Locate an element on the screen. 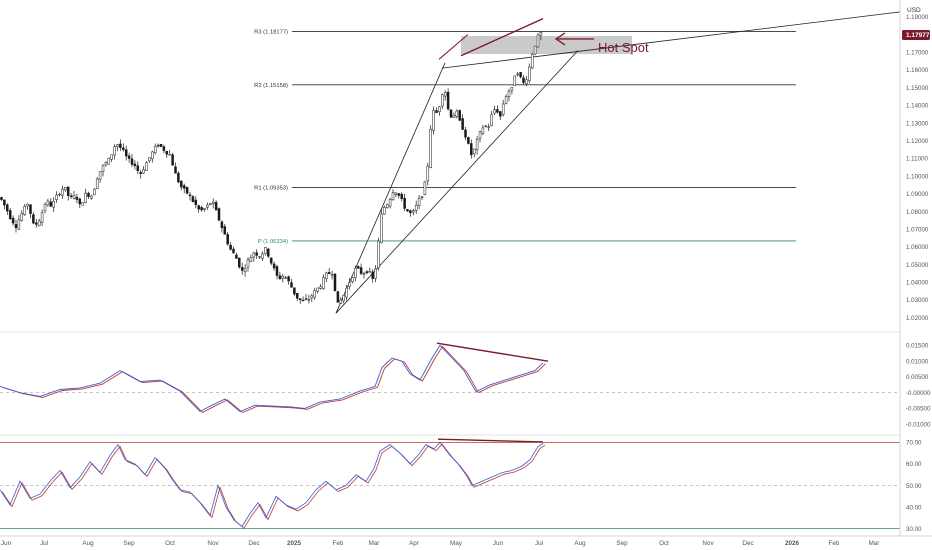  pivot-level-label: P (1.06334) is located at coordinates (273, 242).